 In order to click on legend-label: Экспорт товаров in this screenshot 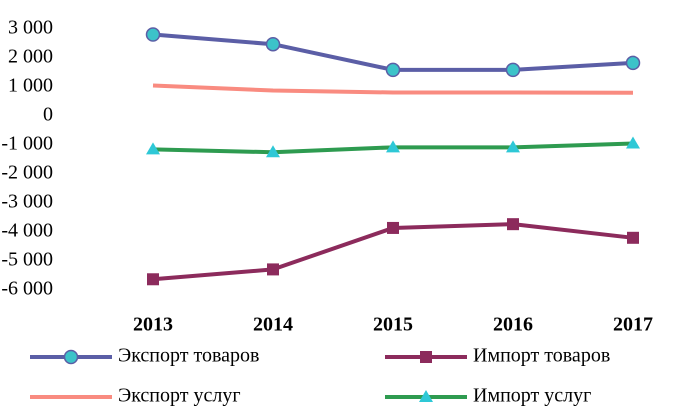, I will do `click(188, 356)`.